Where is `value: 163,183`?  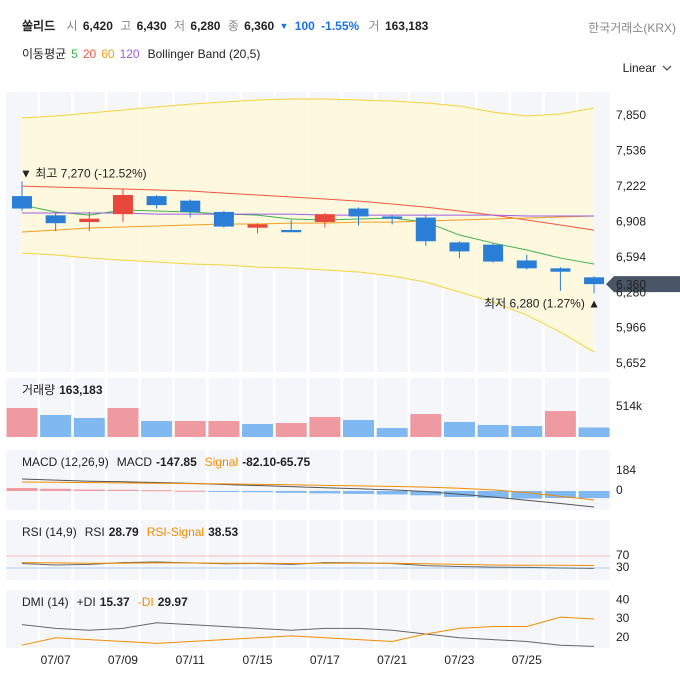 value: 163,183 is located at coordinates (407, 26).